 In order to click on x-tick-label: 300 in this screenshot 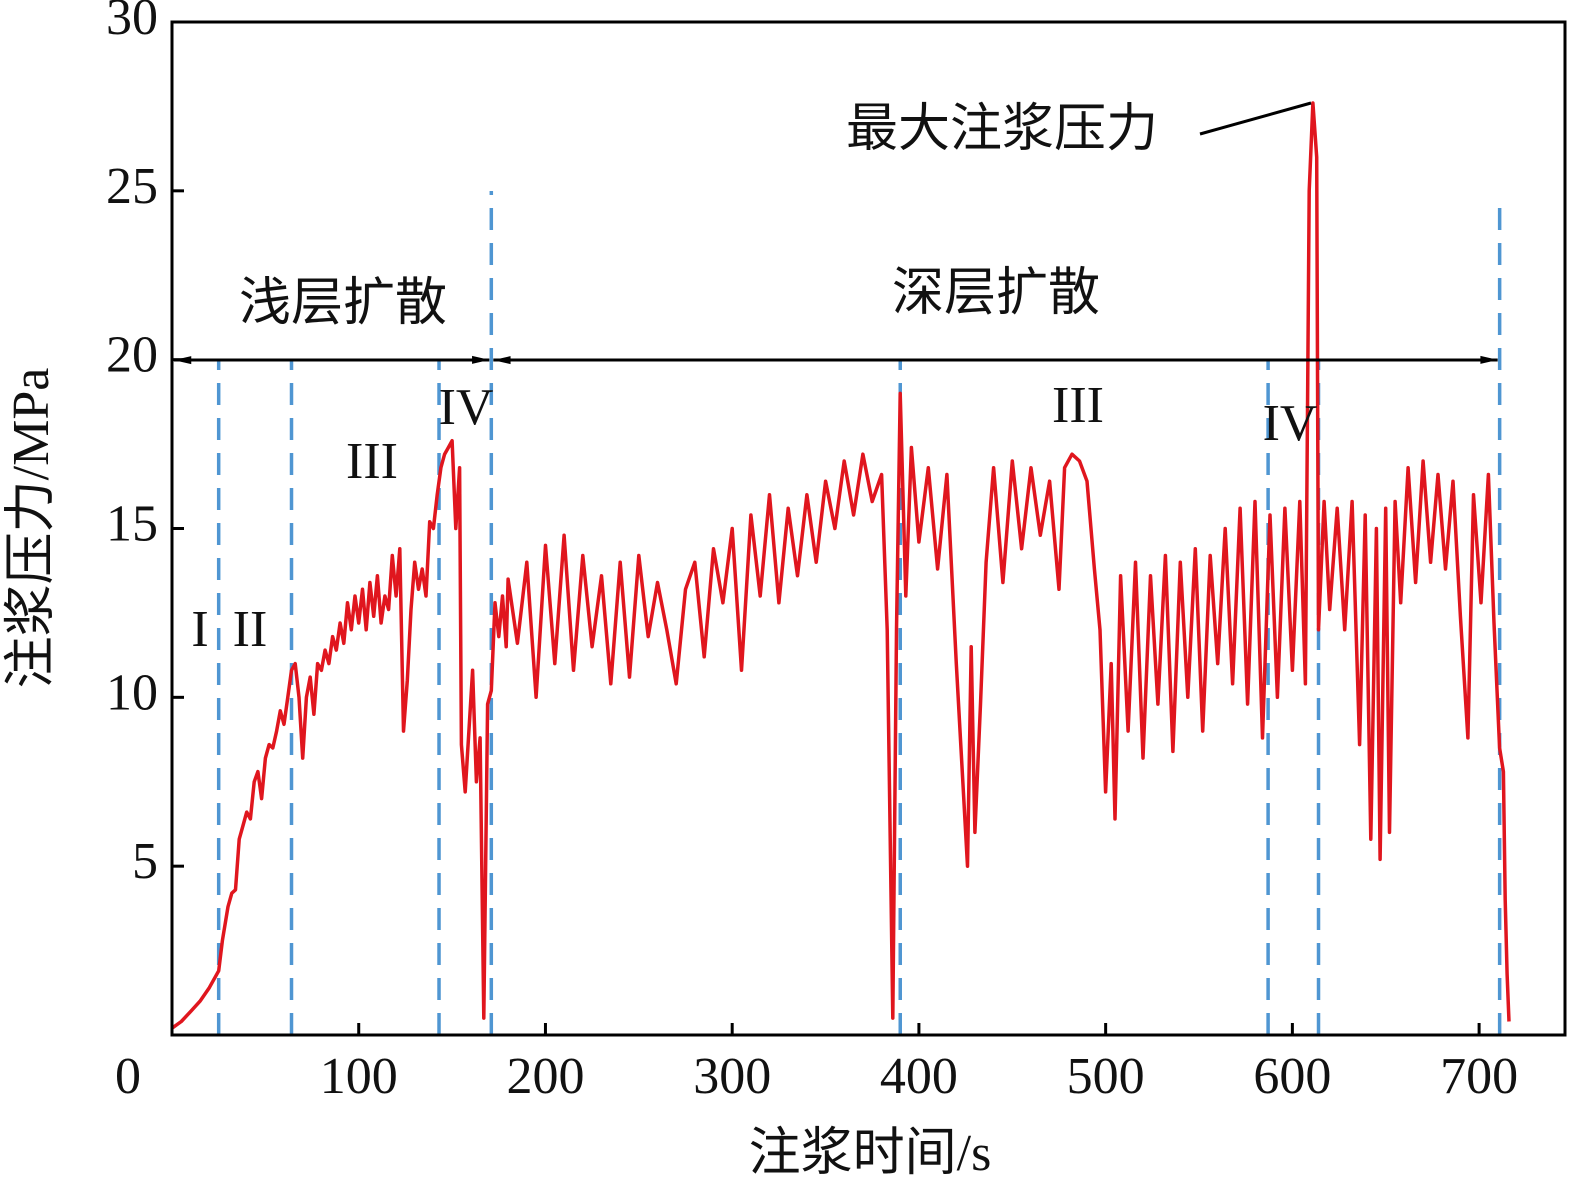, I will do `click(732, 1076)`.